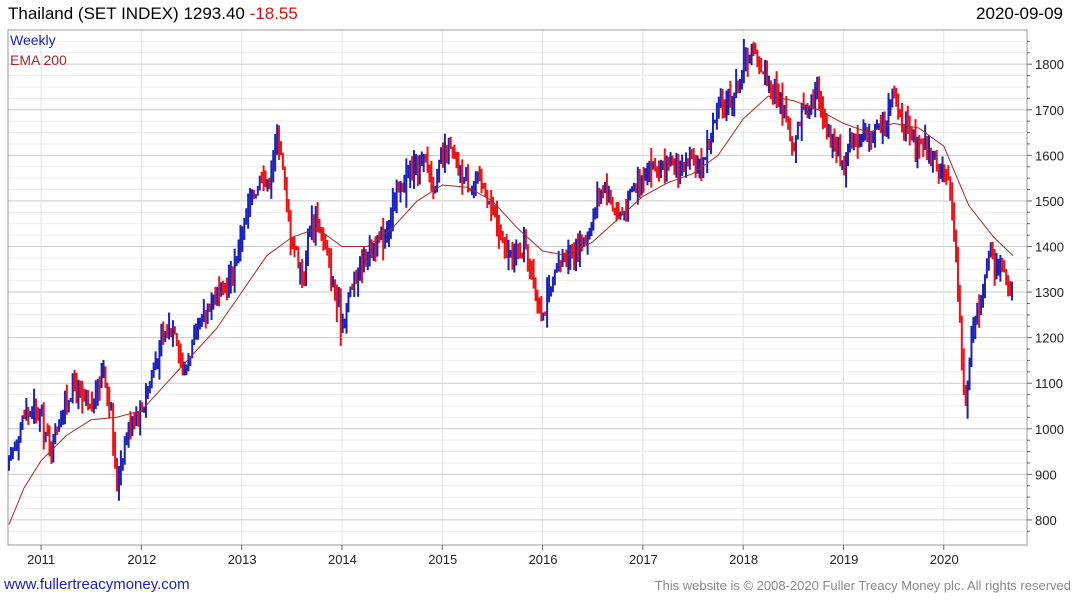 This screenshot has width=1075, height=600. Describe the element at coordinates (214, 13) in the screenshot. I see `index-price: 1293.40` at that location.